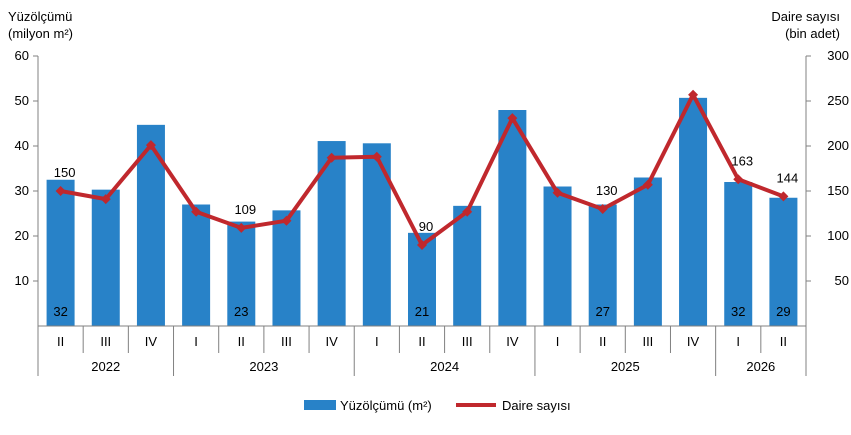 Image resolution: width=851 pixels, height=435 pixels. I want to click on left-tick-label-4: 50, so click(22, 100).